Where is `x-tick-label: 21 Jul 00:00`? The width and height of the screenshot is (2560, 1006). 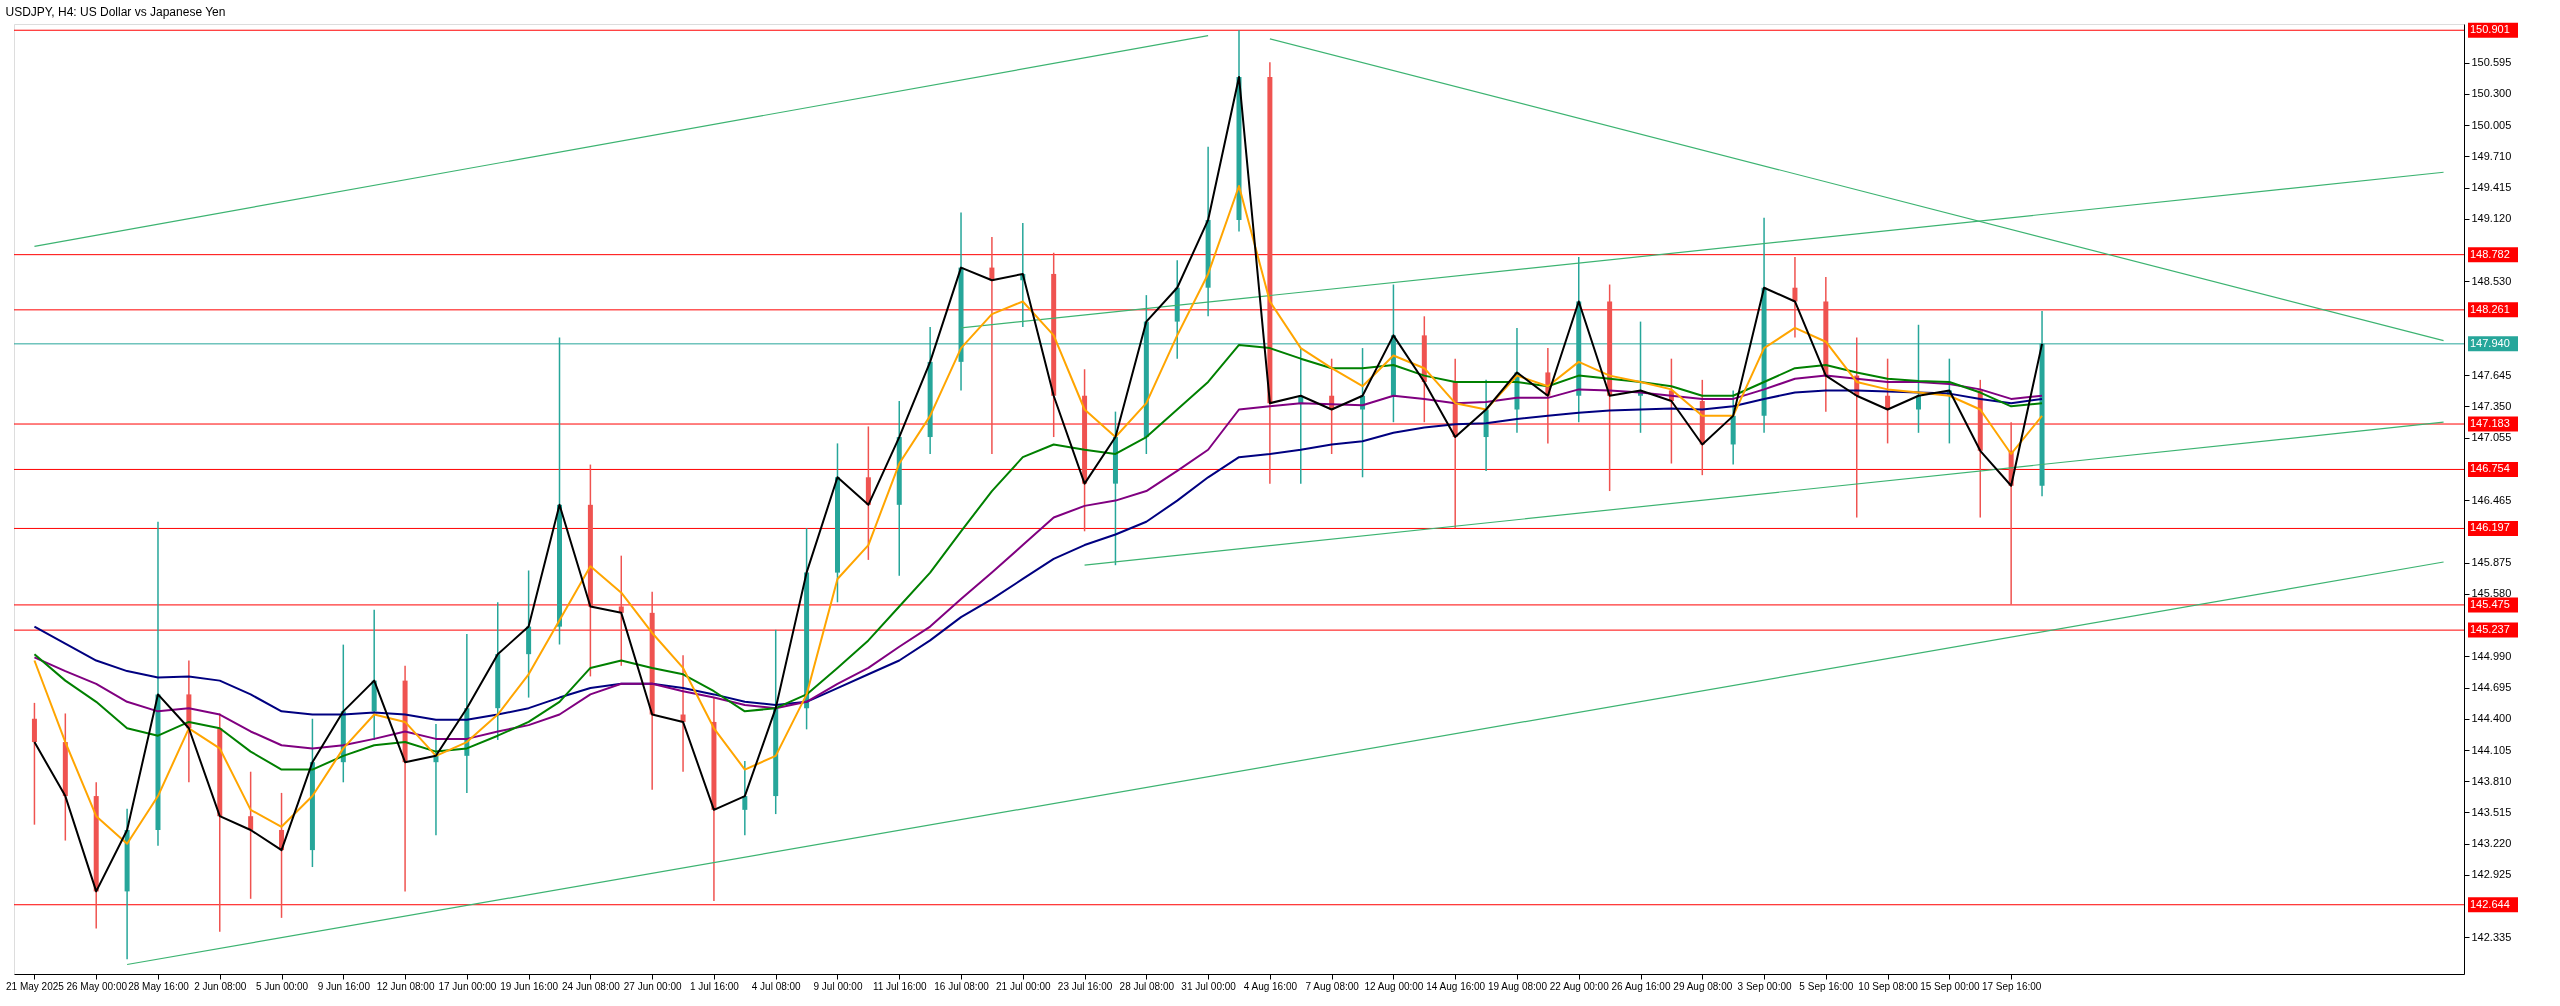
x-tick-label: 21 Jul 00:00 is located at coordinates (1023, 986).